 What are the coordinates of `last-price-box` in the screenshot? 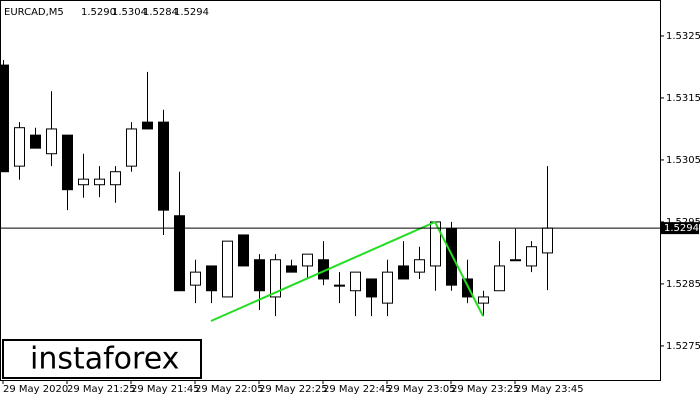 It's located at (680, 228).